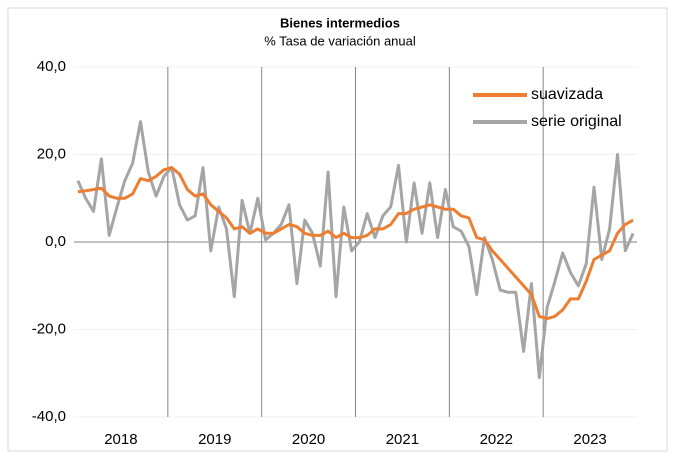  What do you see at coordinates (49, 328) in the screenshot?
I see `y-tick-label: -20,0` at bounding box center [49, 328].